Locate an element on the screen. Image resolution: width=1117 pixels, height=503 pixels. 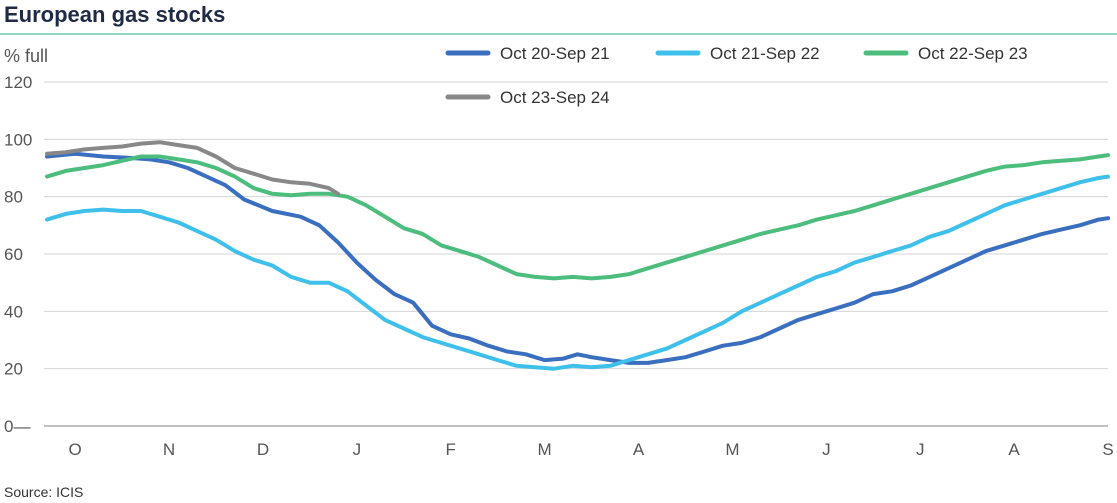
y-tick-labels: 0— 20 40 60 80 100 120 is located at coordinates (18, 254).